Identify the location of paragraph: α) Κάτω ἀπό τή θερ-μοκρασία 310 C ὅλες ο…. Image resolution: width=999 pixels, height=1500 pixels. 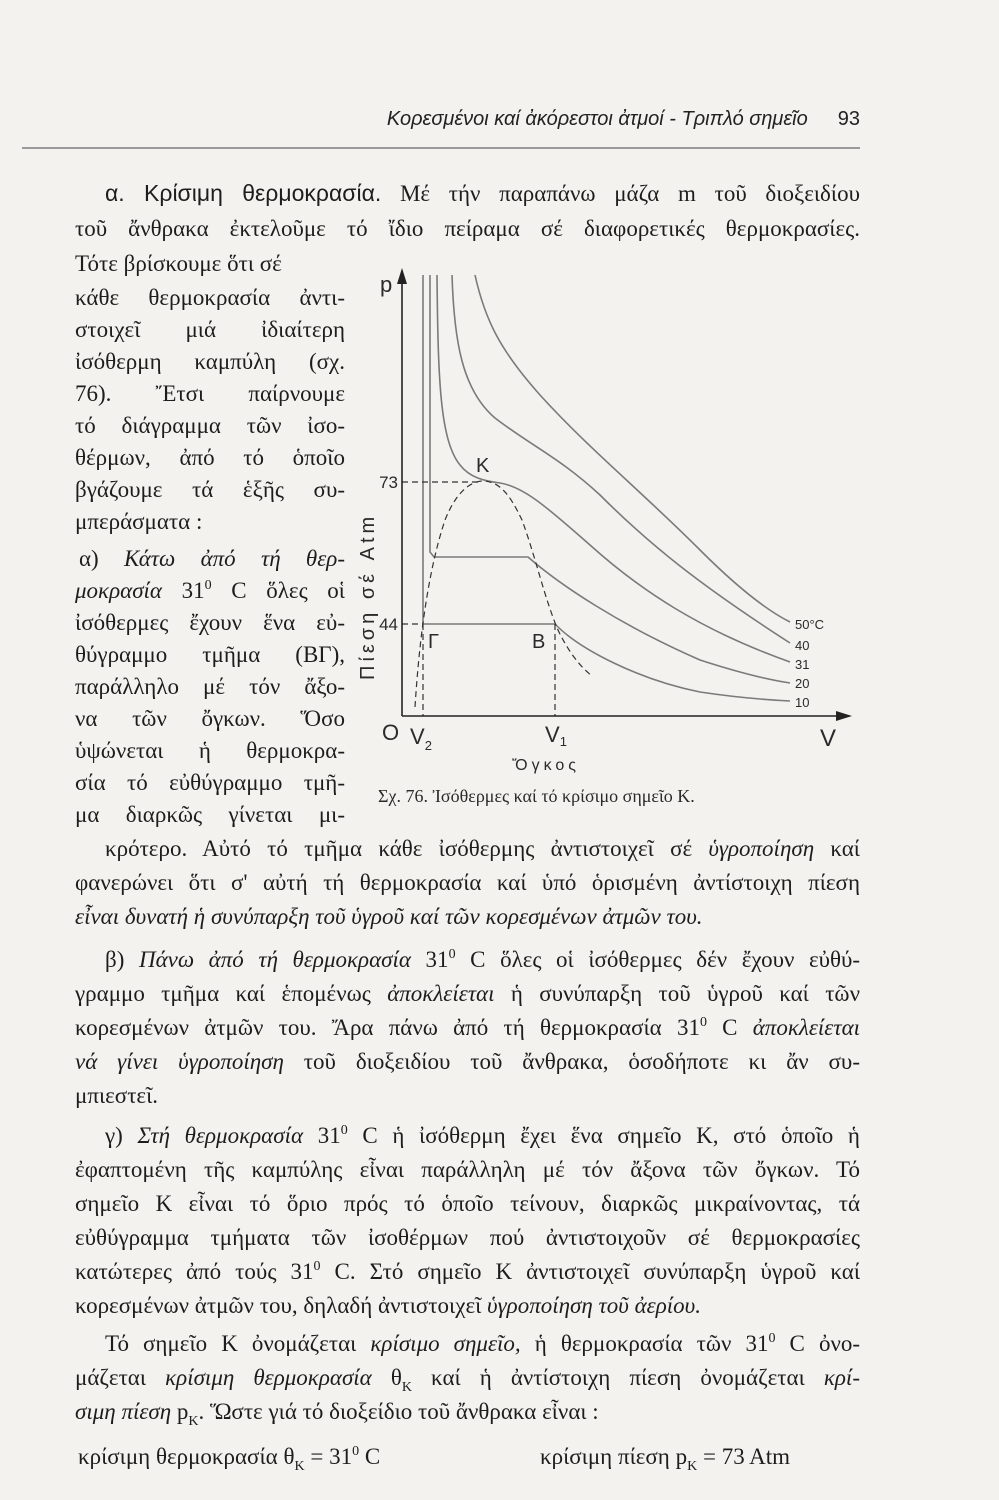
(210, 687).